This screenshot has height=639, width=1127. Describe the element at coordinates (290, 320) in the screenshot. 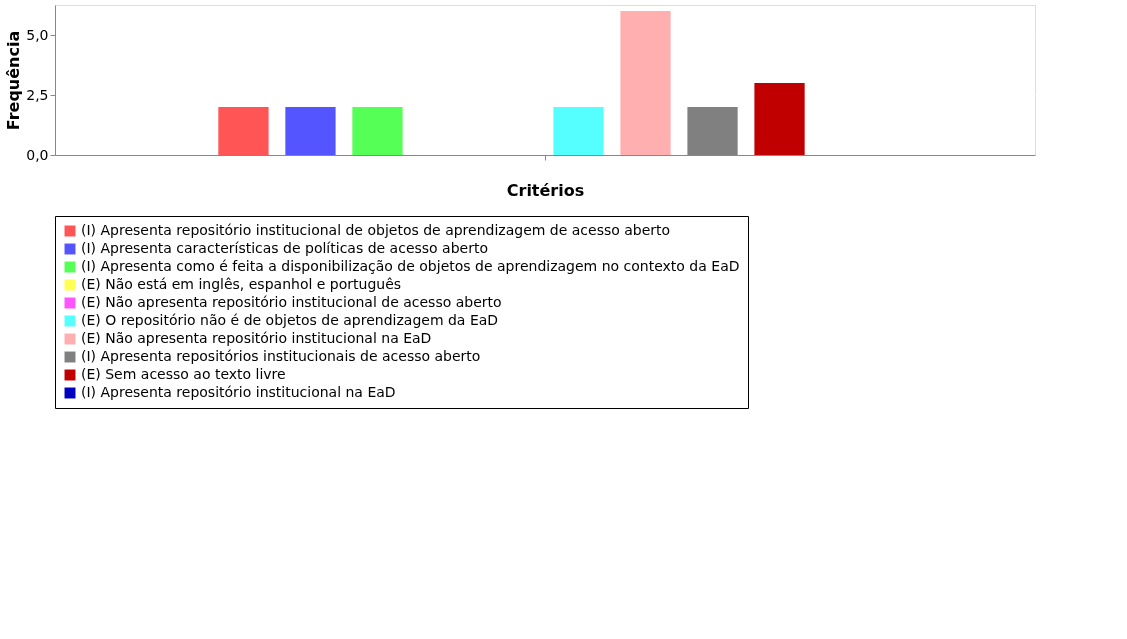

I see `legend-label: (E) O repositório não é de objetos de aprendizagem da EaD` at that location.